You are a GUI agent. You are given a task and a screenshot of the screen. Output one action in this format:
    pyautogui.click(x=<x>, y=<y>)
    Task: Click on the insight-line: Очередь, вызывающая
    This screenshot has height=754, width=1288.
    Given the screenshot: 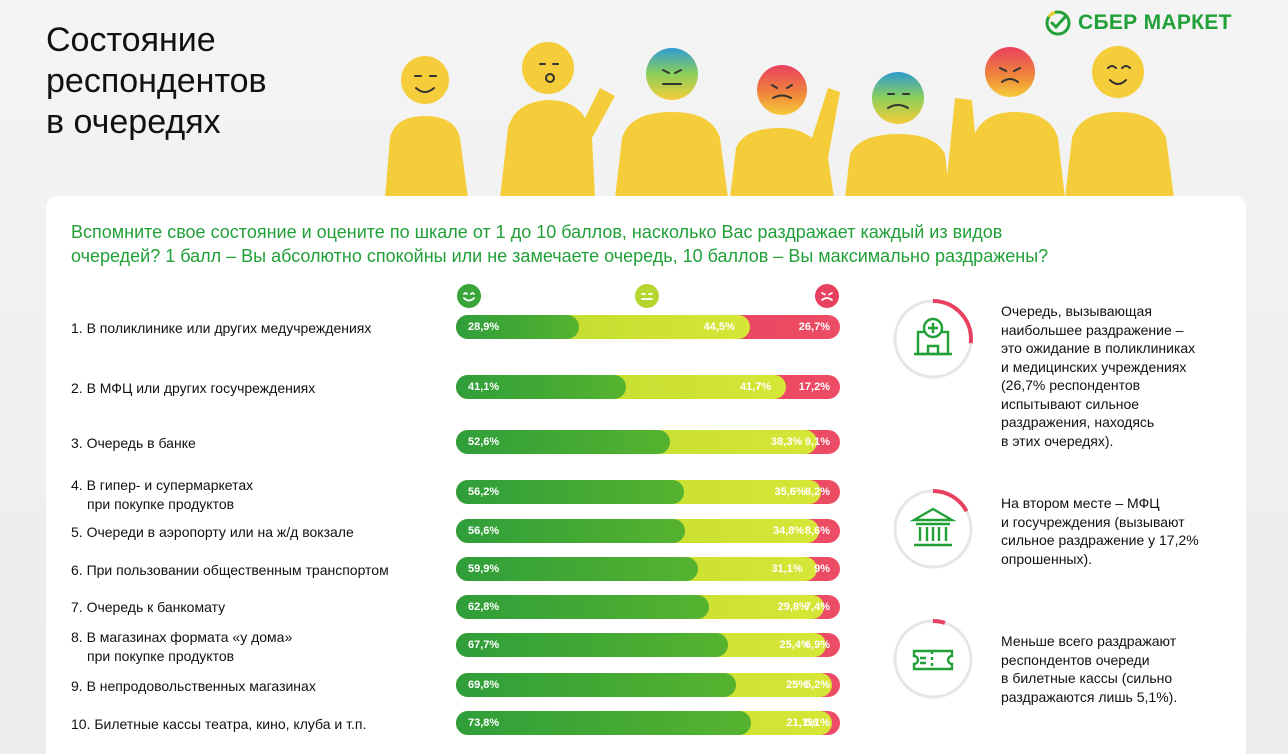 What is the action you would take?
    pyautogui.click(x=1076, y=311)
    